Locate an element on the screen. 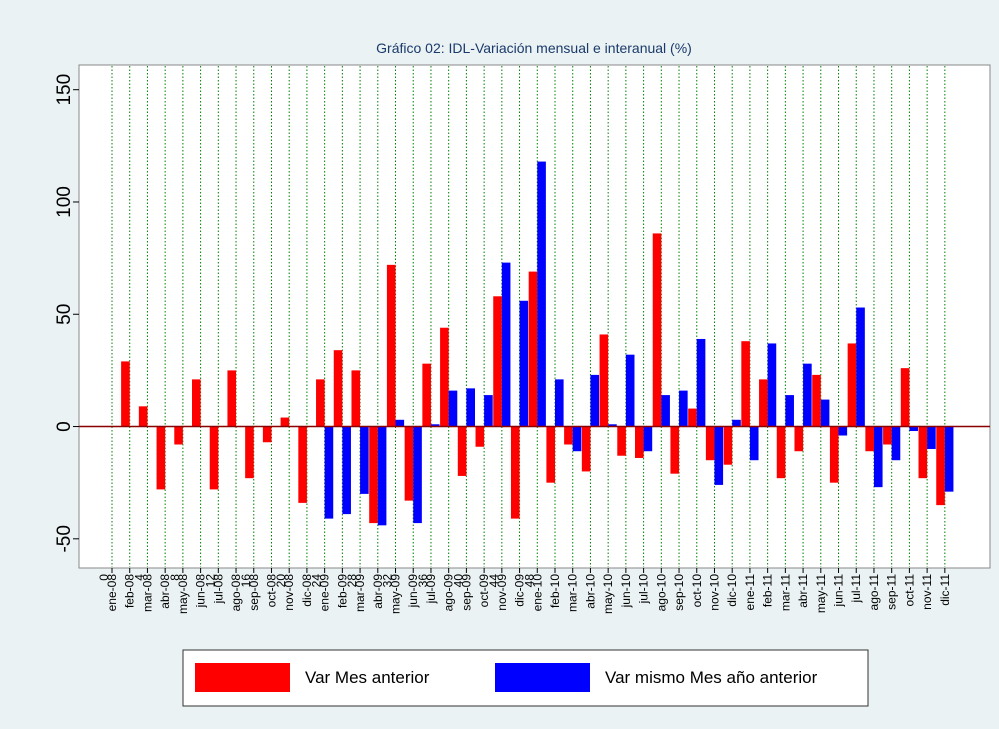 This screenshot has height=729, width=999. x-tick-label: ago-10 is located at coordinates (661, 593).